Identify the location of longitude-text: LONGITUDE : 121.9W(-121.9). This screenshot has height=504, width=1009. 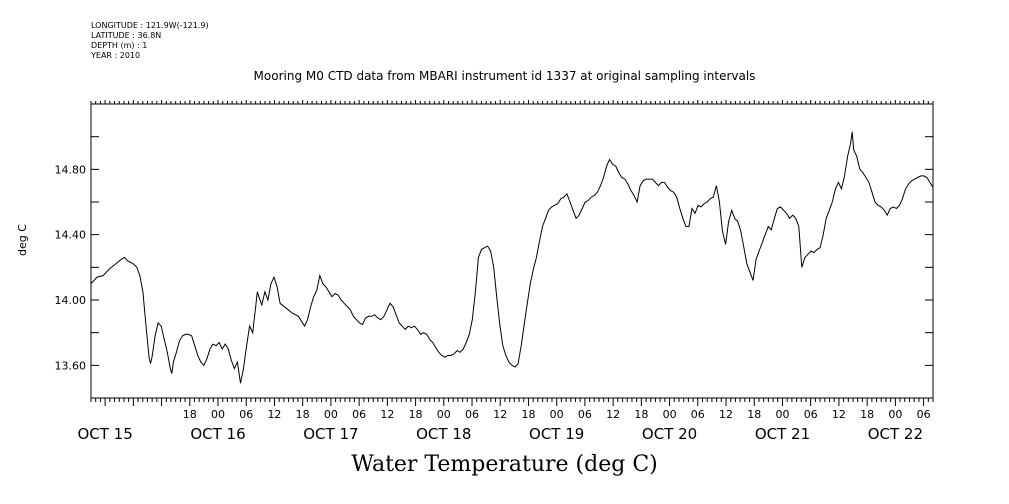
(150, 25).